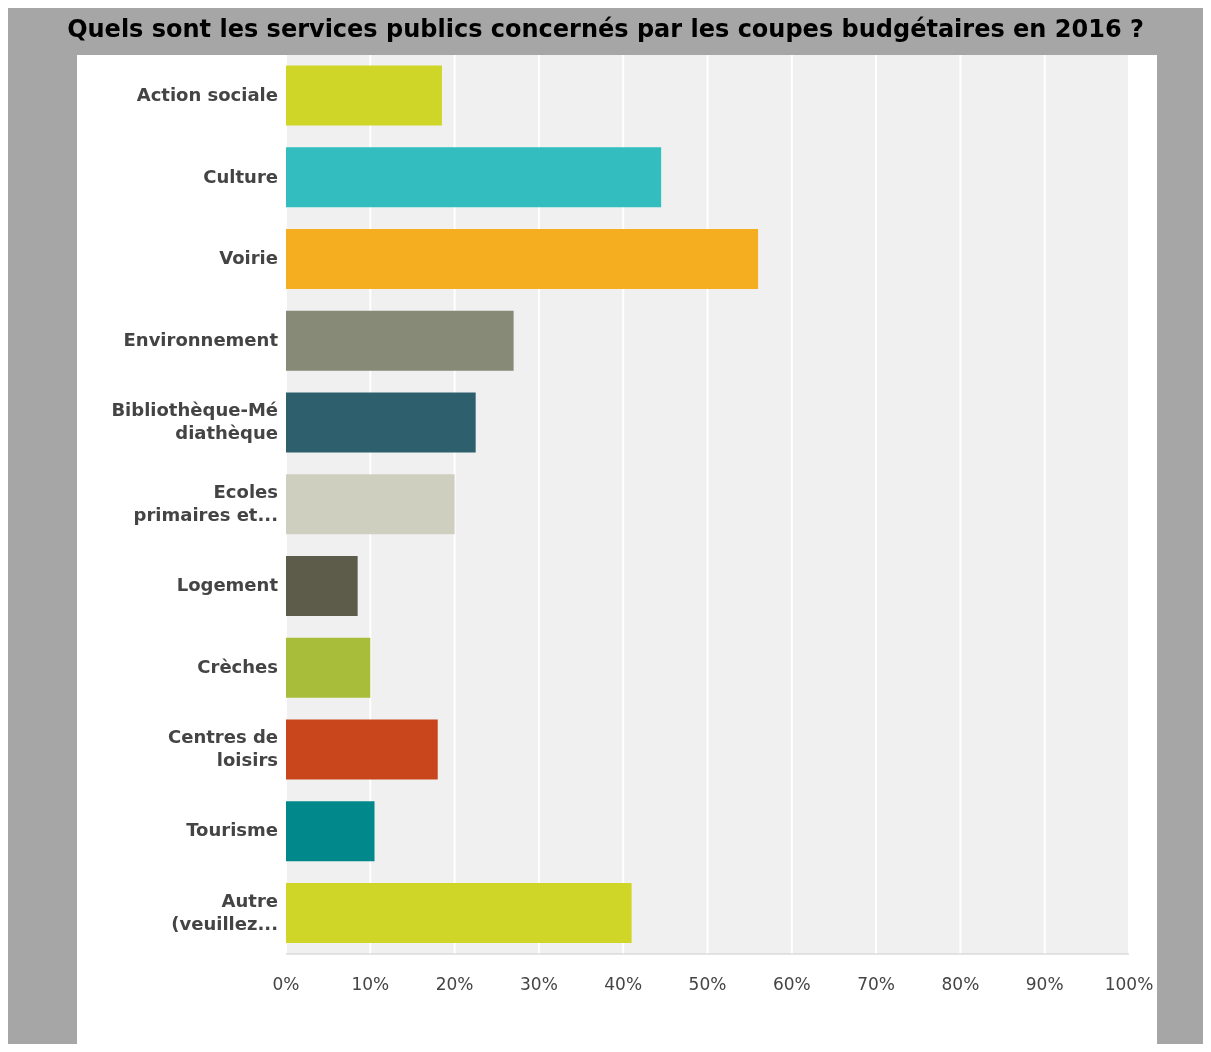 The height and width of the screenshot is (1052, 1211). What do you see at coordinates (454, 984) in the screenshot?
I see `x-tick-label: 20%` at bounding box center [454, 984].